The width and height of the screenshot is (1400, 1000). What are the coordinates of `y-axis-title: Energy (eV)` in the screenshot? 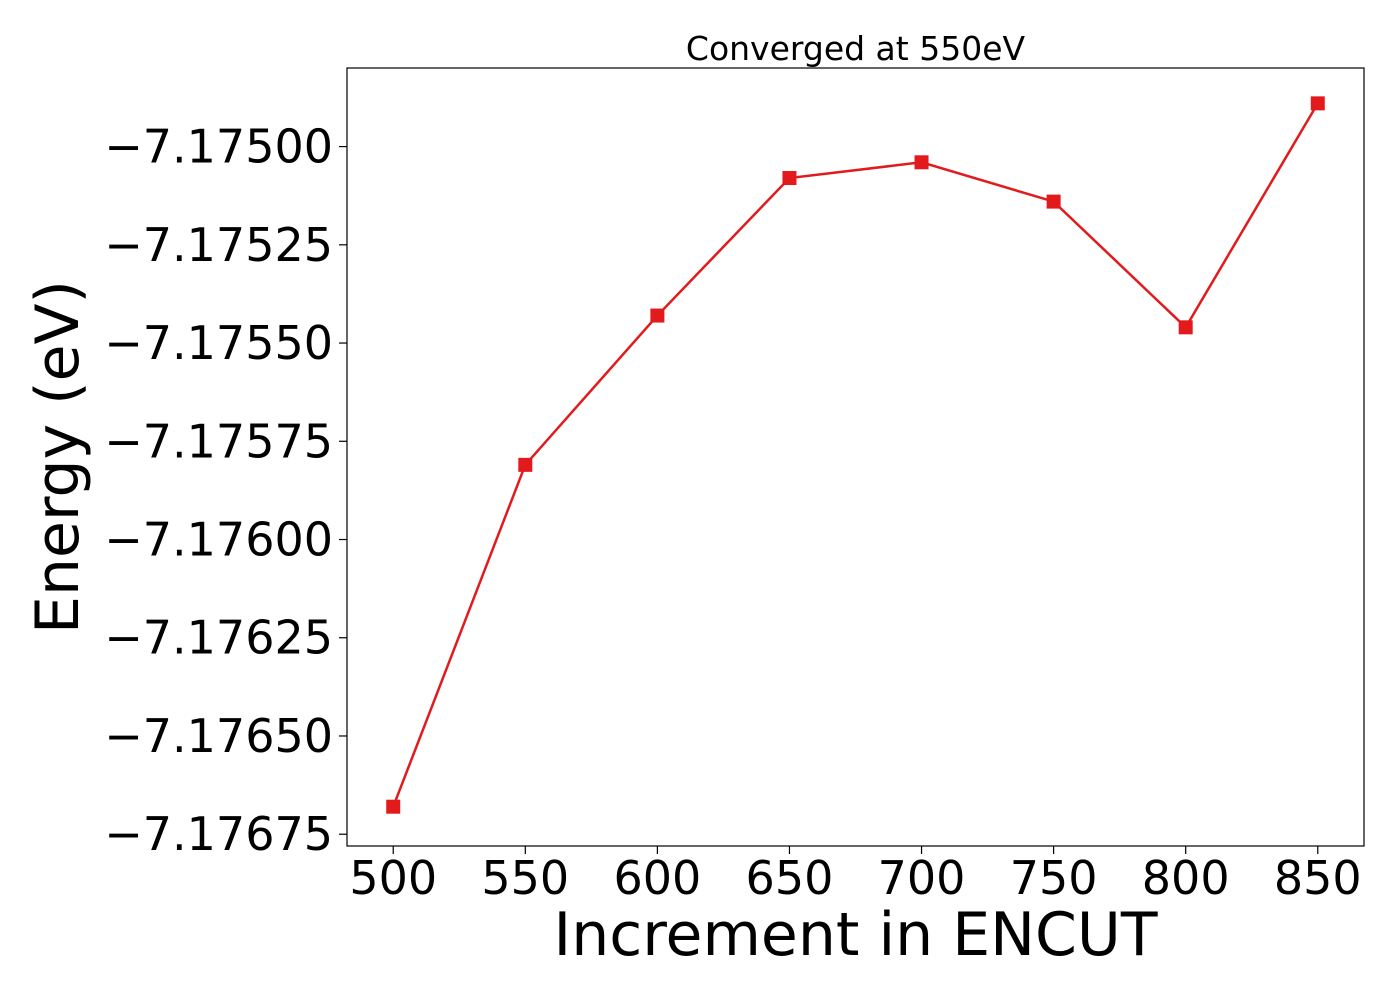 It's located at (58, 457).